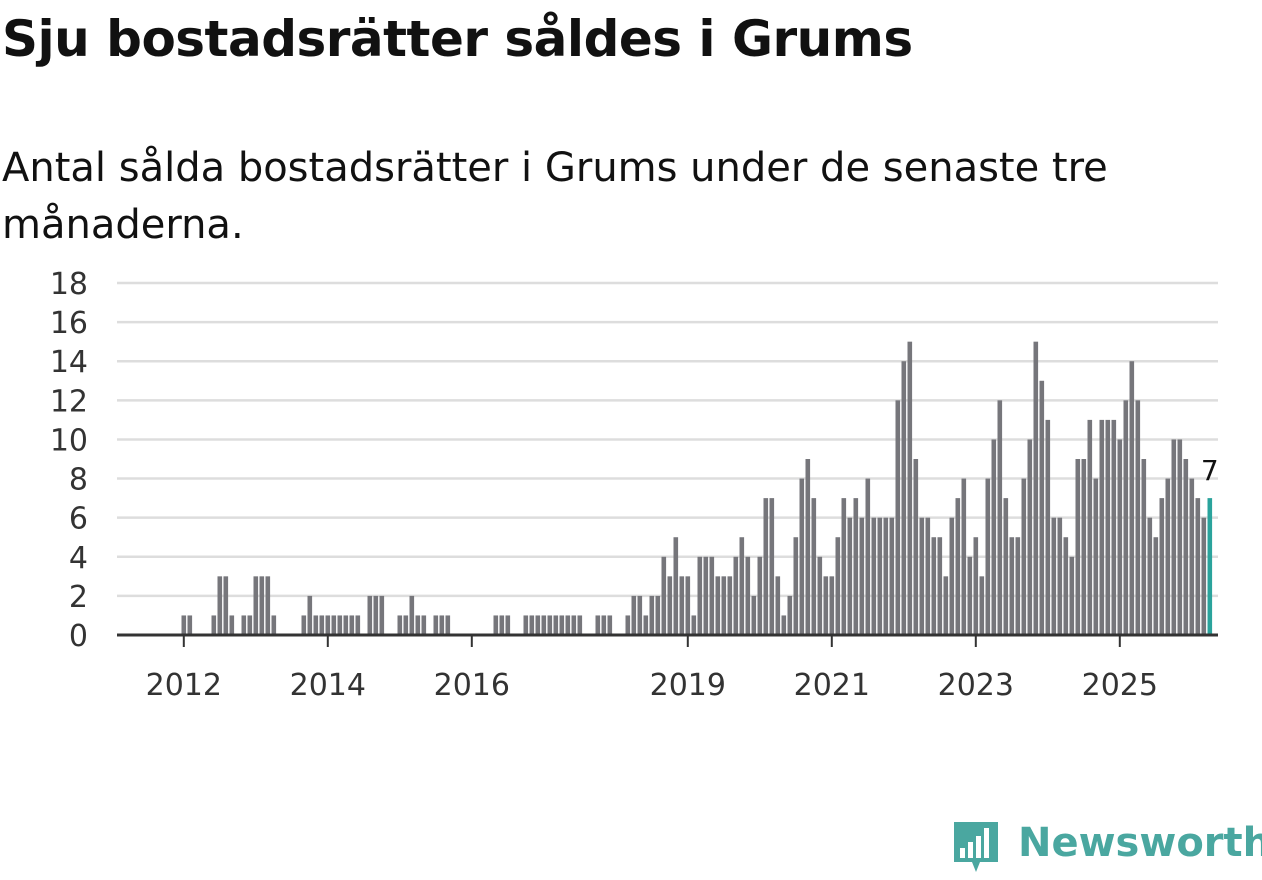 This screenshot has height=880, width=1262. Describe the element at coordinates (78, 597) in the screenshot. I see `y-tick-label: 2` at that location.